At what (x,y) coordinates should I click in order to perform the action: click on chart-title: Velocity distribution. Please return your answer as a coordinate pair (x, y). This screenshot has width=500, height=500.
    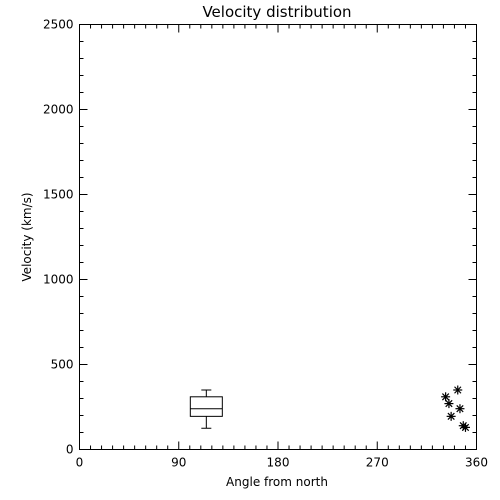
    Looking at the image, I should click on (276, 12).